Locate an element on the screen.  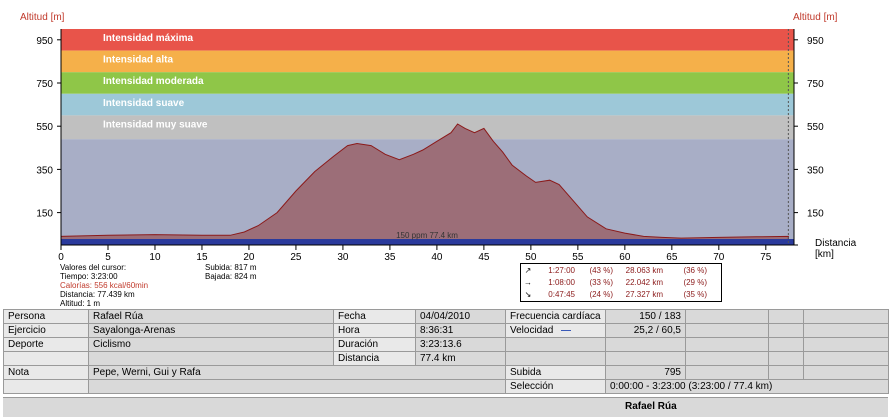
stats-dist: 28.063 km is located at coordinates (644, 270).